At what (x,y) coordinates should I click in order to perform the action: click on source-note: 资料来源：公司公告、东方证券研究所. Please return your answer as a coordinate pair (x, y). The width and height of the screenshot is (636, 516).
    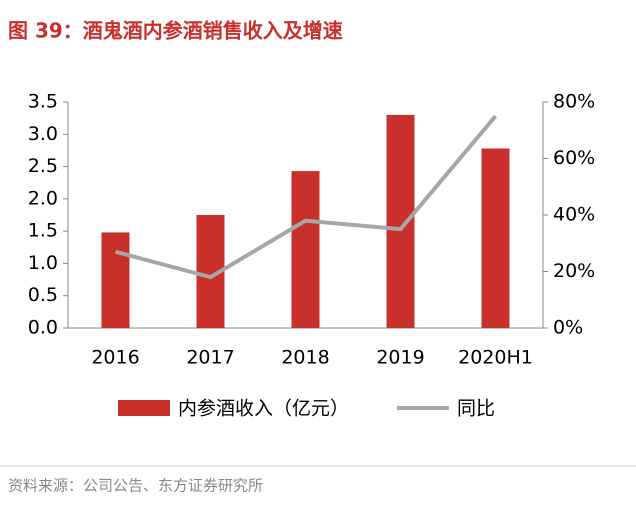
    Looking at the image, I should click on (135, 486).